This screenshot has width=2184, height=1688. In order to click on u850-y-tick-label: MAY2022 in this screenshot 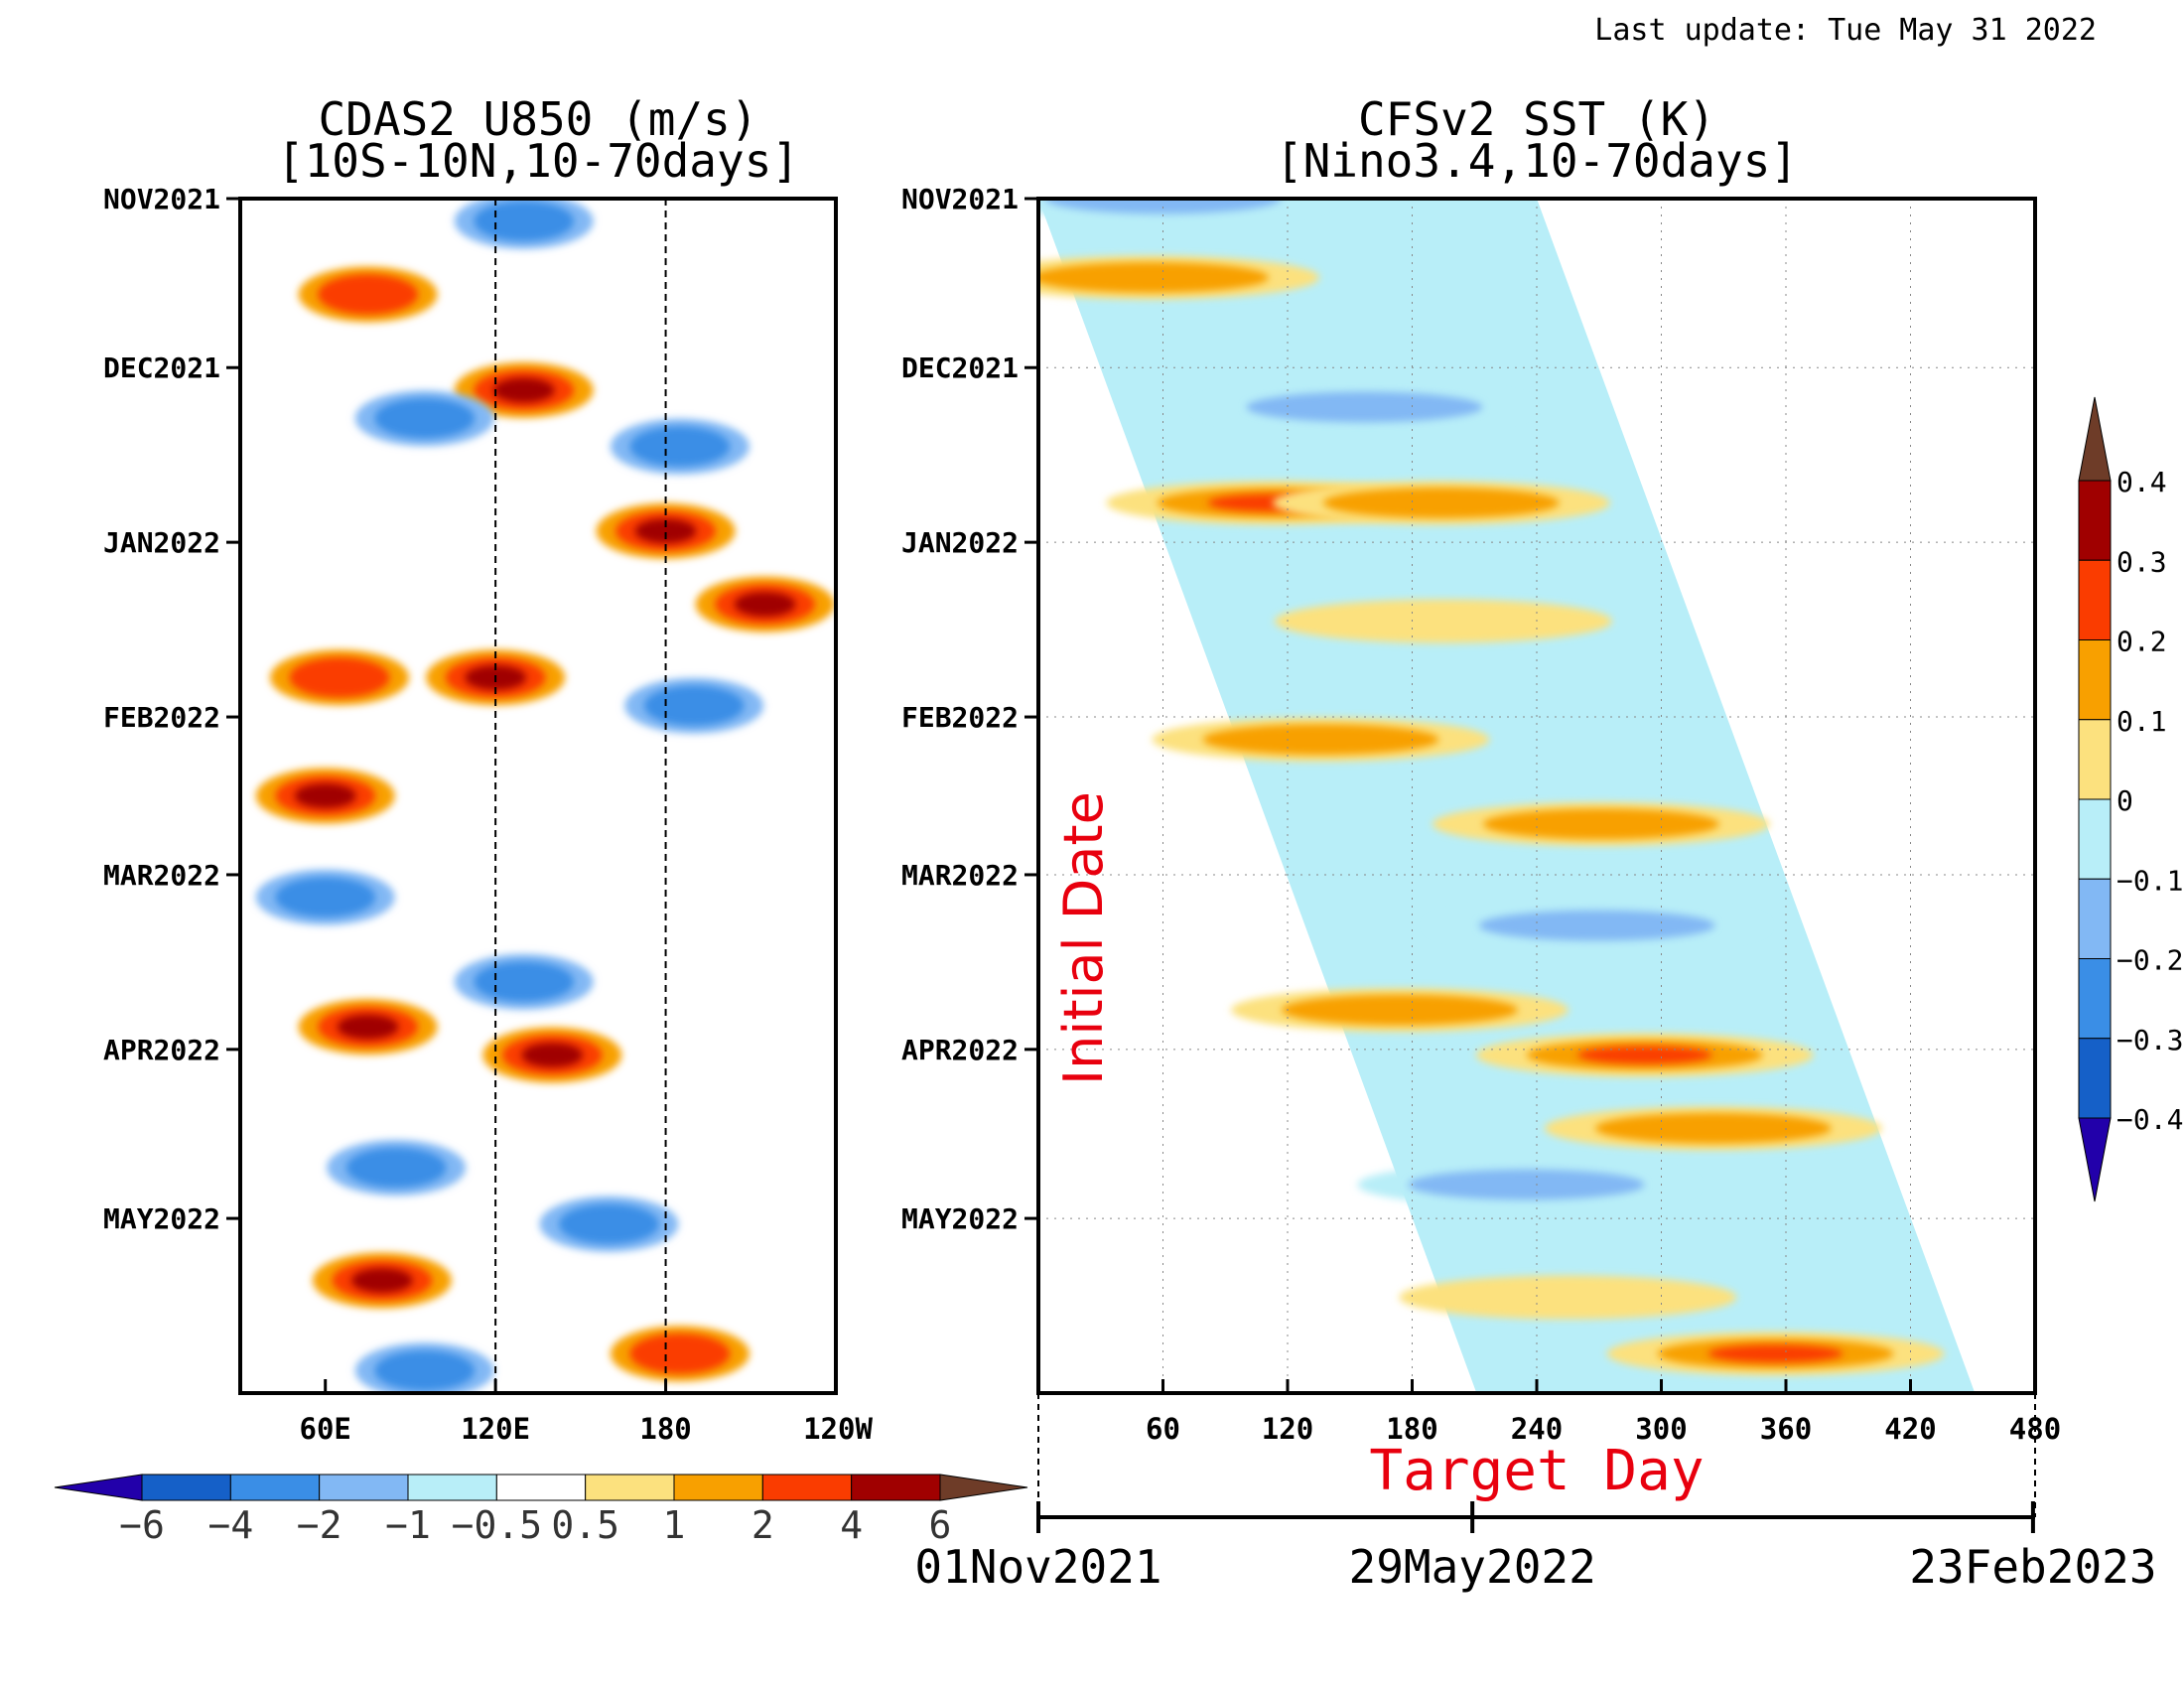, I will do `click(161, 1218)`.